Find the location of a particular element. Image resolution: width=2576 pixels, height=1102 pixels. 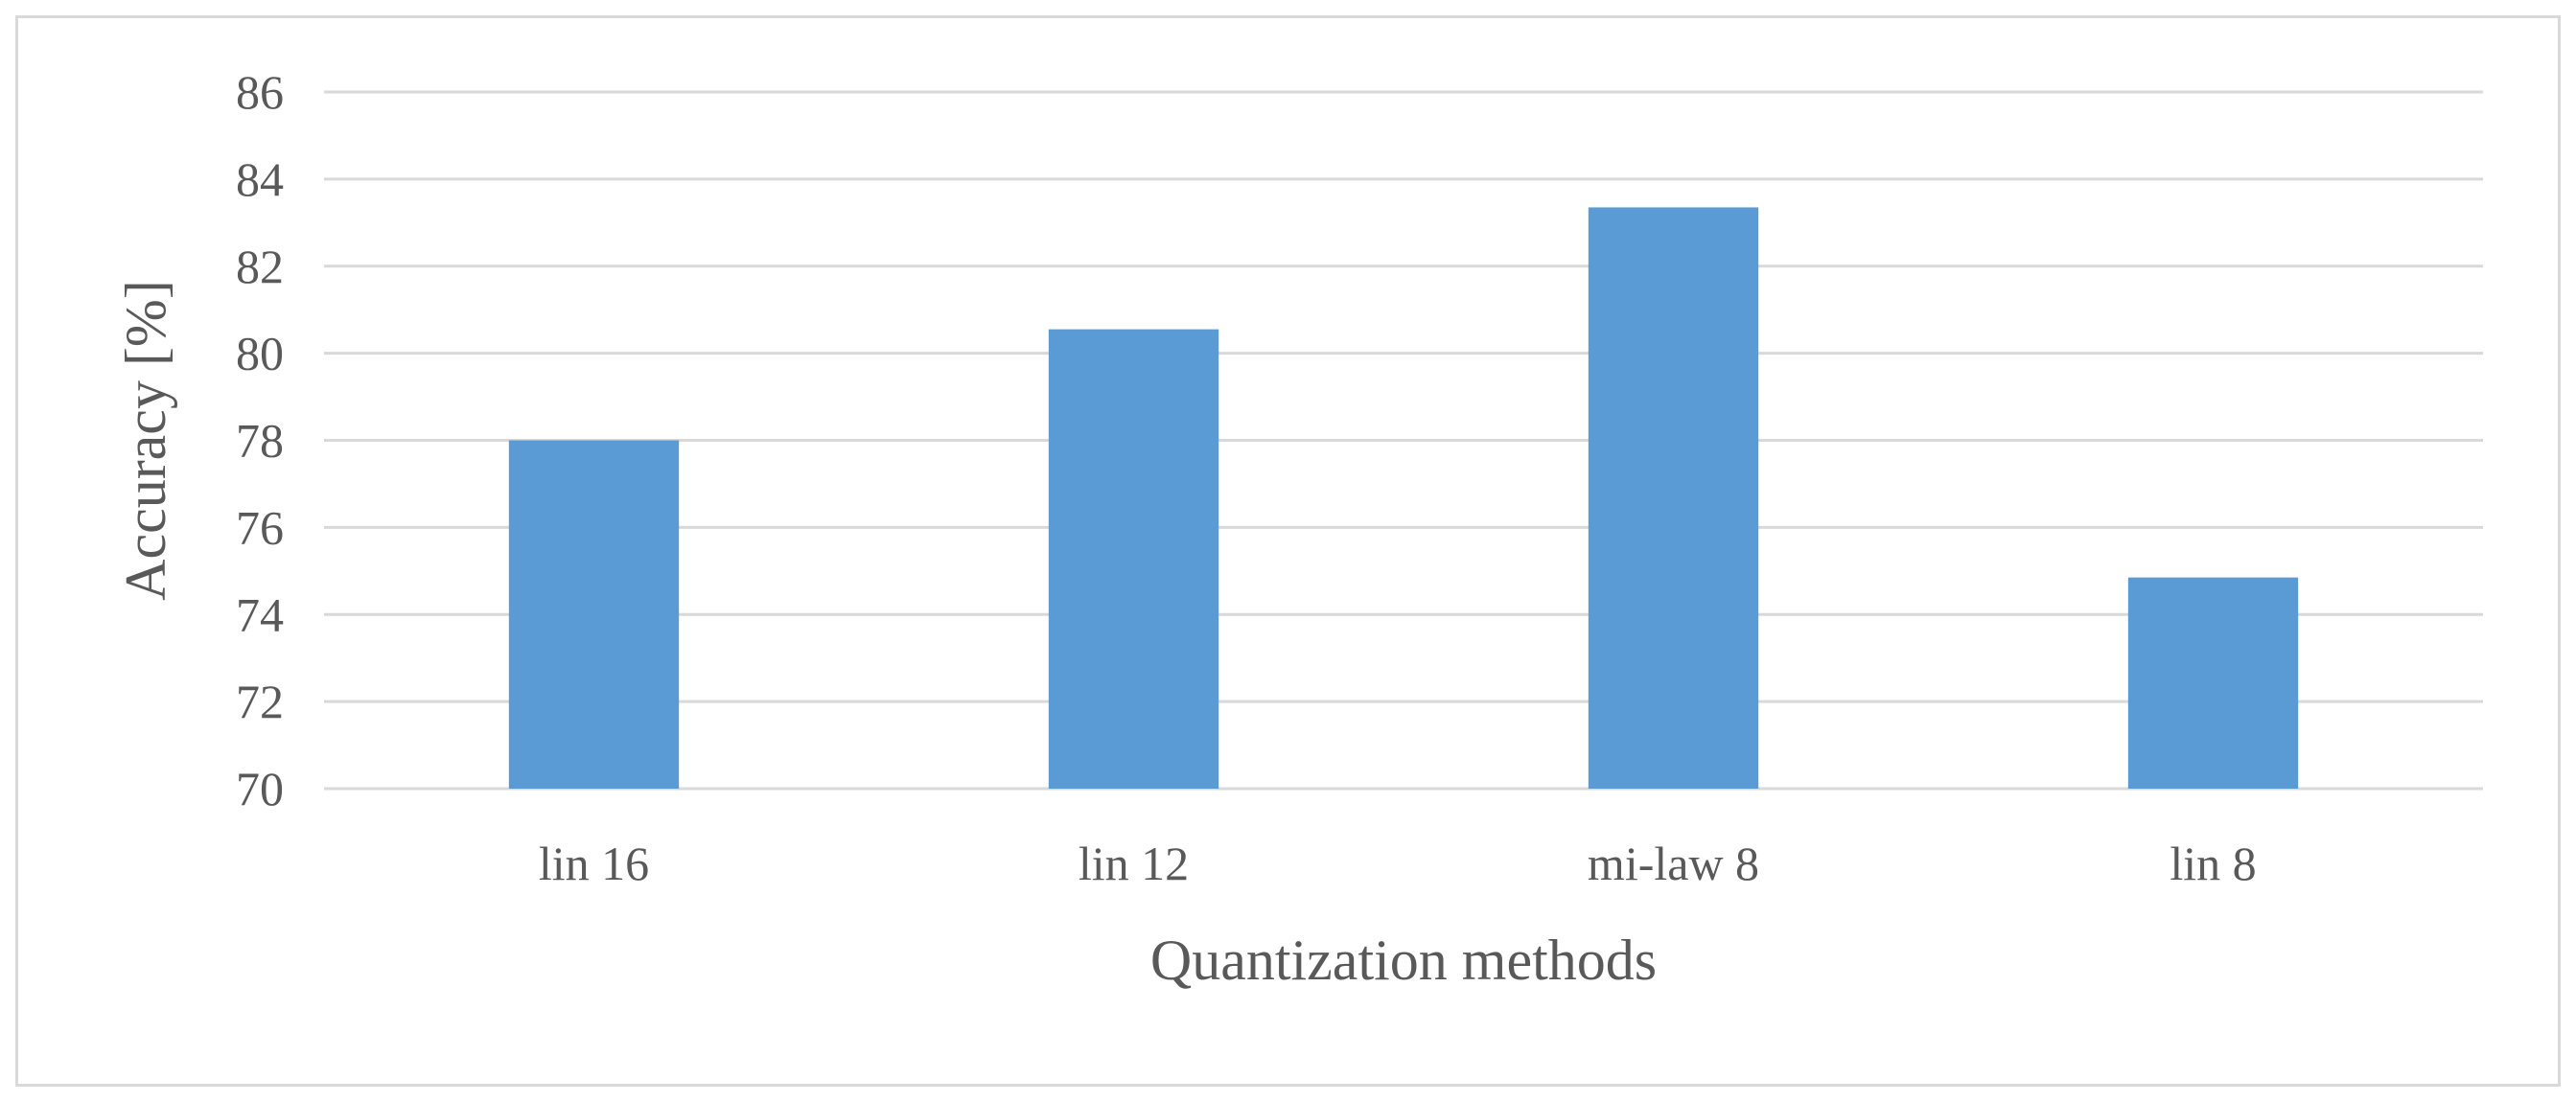

y-tick-label: 84 is located at coordinates (260, 179).